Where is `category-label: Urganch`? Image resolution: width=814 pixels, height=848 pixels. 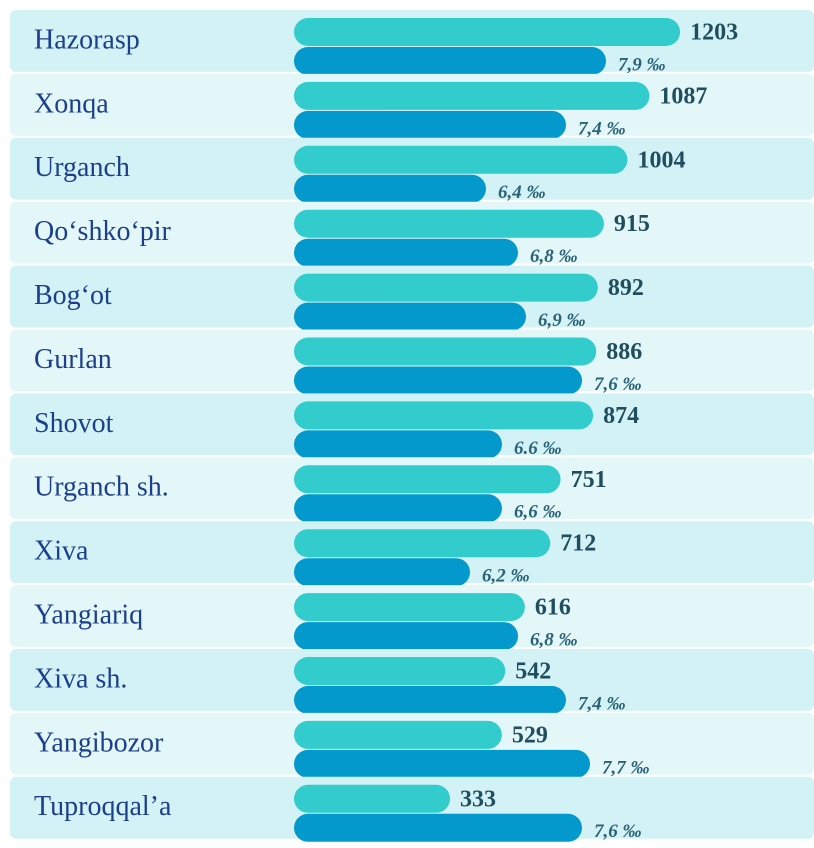 category-label: Urganch is located at coordinates (82, 167).